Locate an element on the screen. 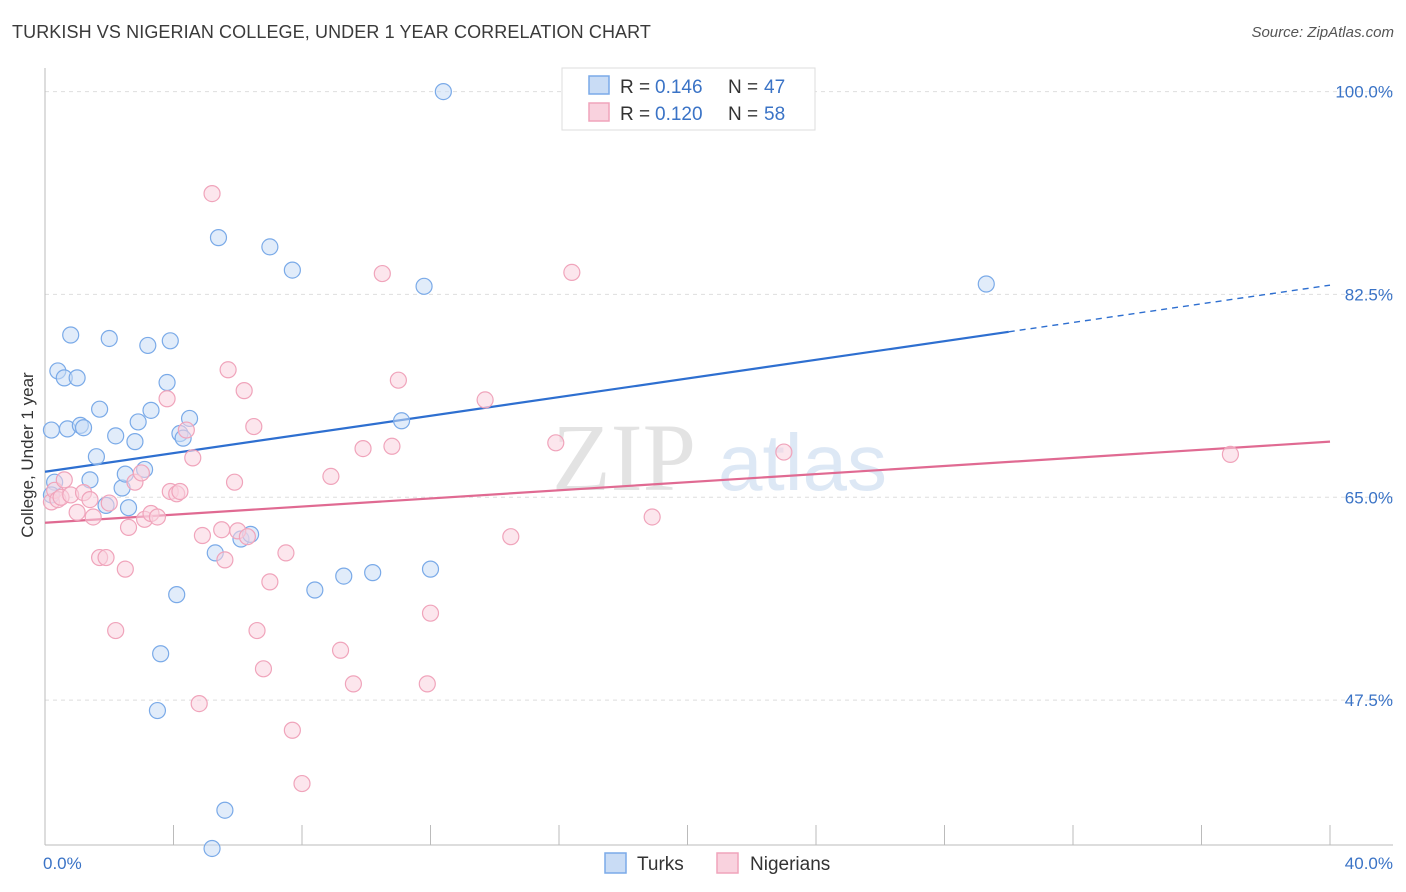  trend-line-turks-projection is located at coordinates (1169, 308).